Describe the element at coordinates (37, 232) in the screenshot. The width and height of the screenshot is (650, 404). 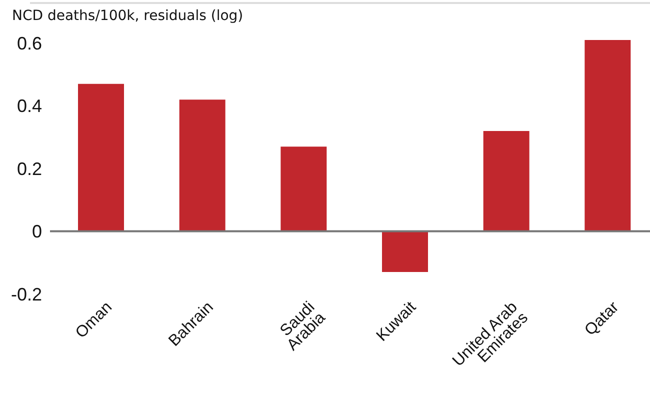
I see `y-tick-label: 0` at that location.